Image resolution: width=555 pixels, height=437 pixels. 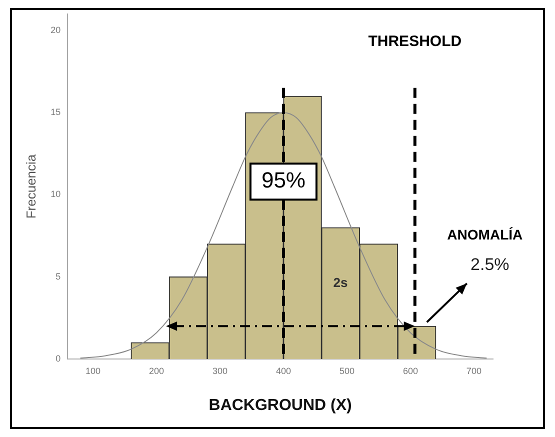 What do you see at coordinates (490, 264) in the screenshot?
I see `annotation: 2.5%` at bounding box center [490, 264].